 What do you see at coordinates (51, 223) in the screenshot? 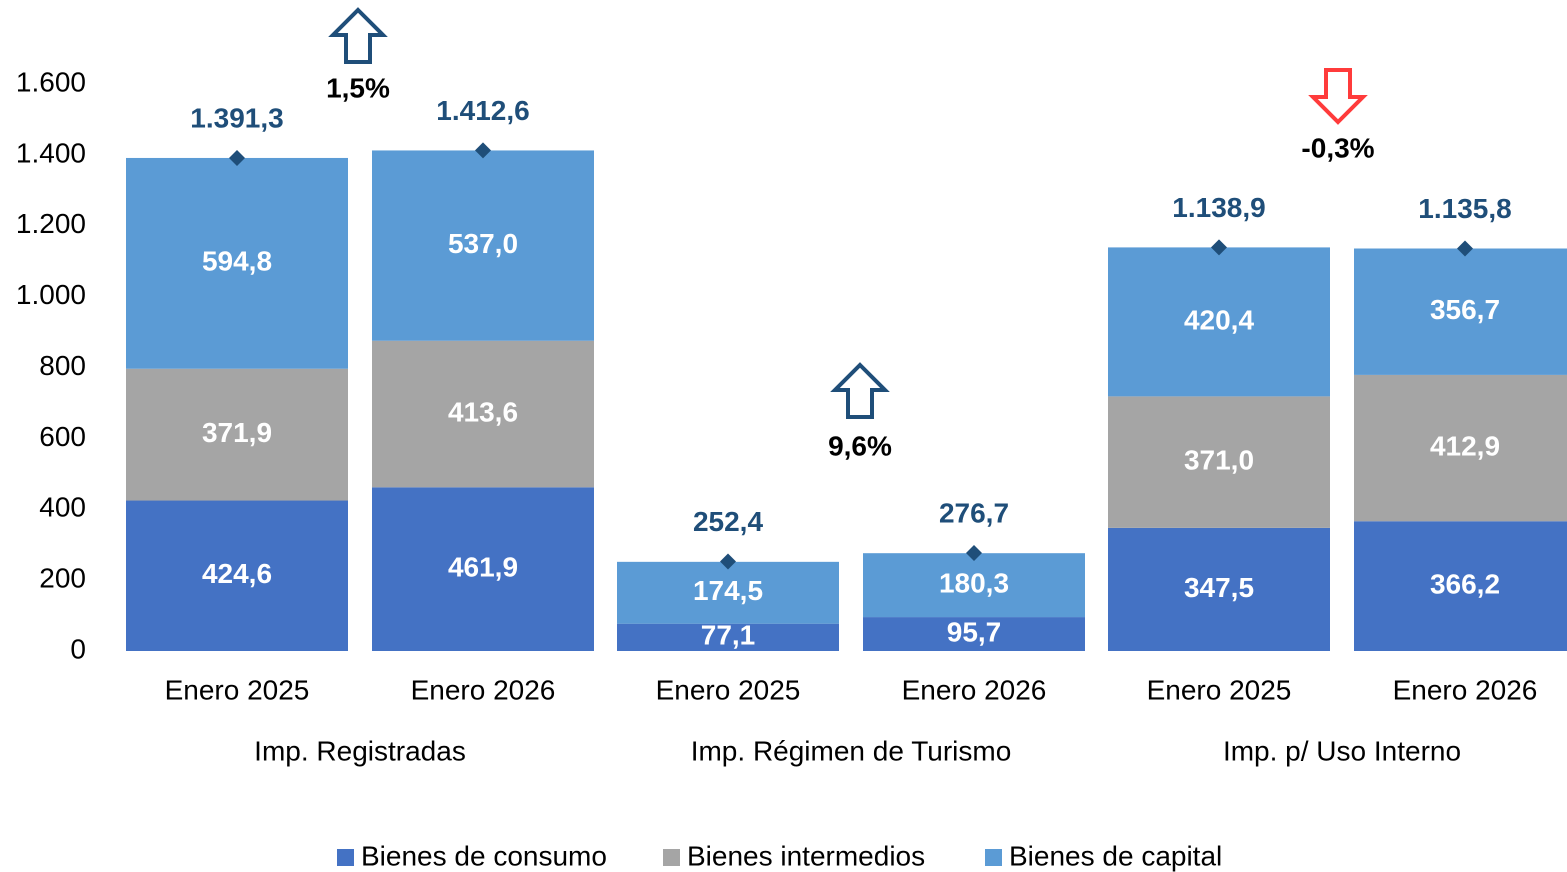
I see `y-tick-label: 1.200` at bounding box center [51, 223].